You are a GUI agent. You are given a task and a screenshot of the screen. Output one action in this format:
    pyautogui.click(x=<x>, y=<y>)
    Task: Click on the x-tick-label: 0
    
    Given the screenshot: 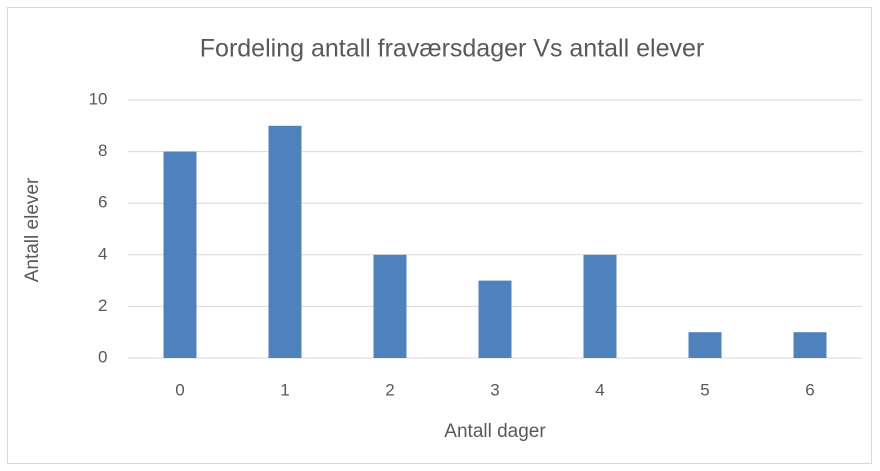 What is the action you would take?
    pyautogui.click(x=179, y=389)
    